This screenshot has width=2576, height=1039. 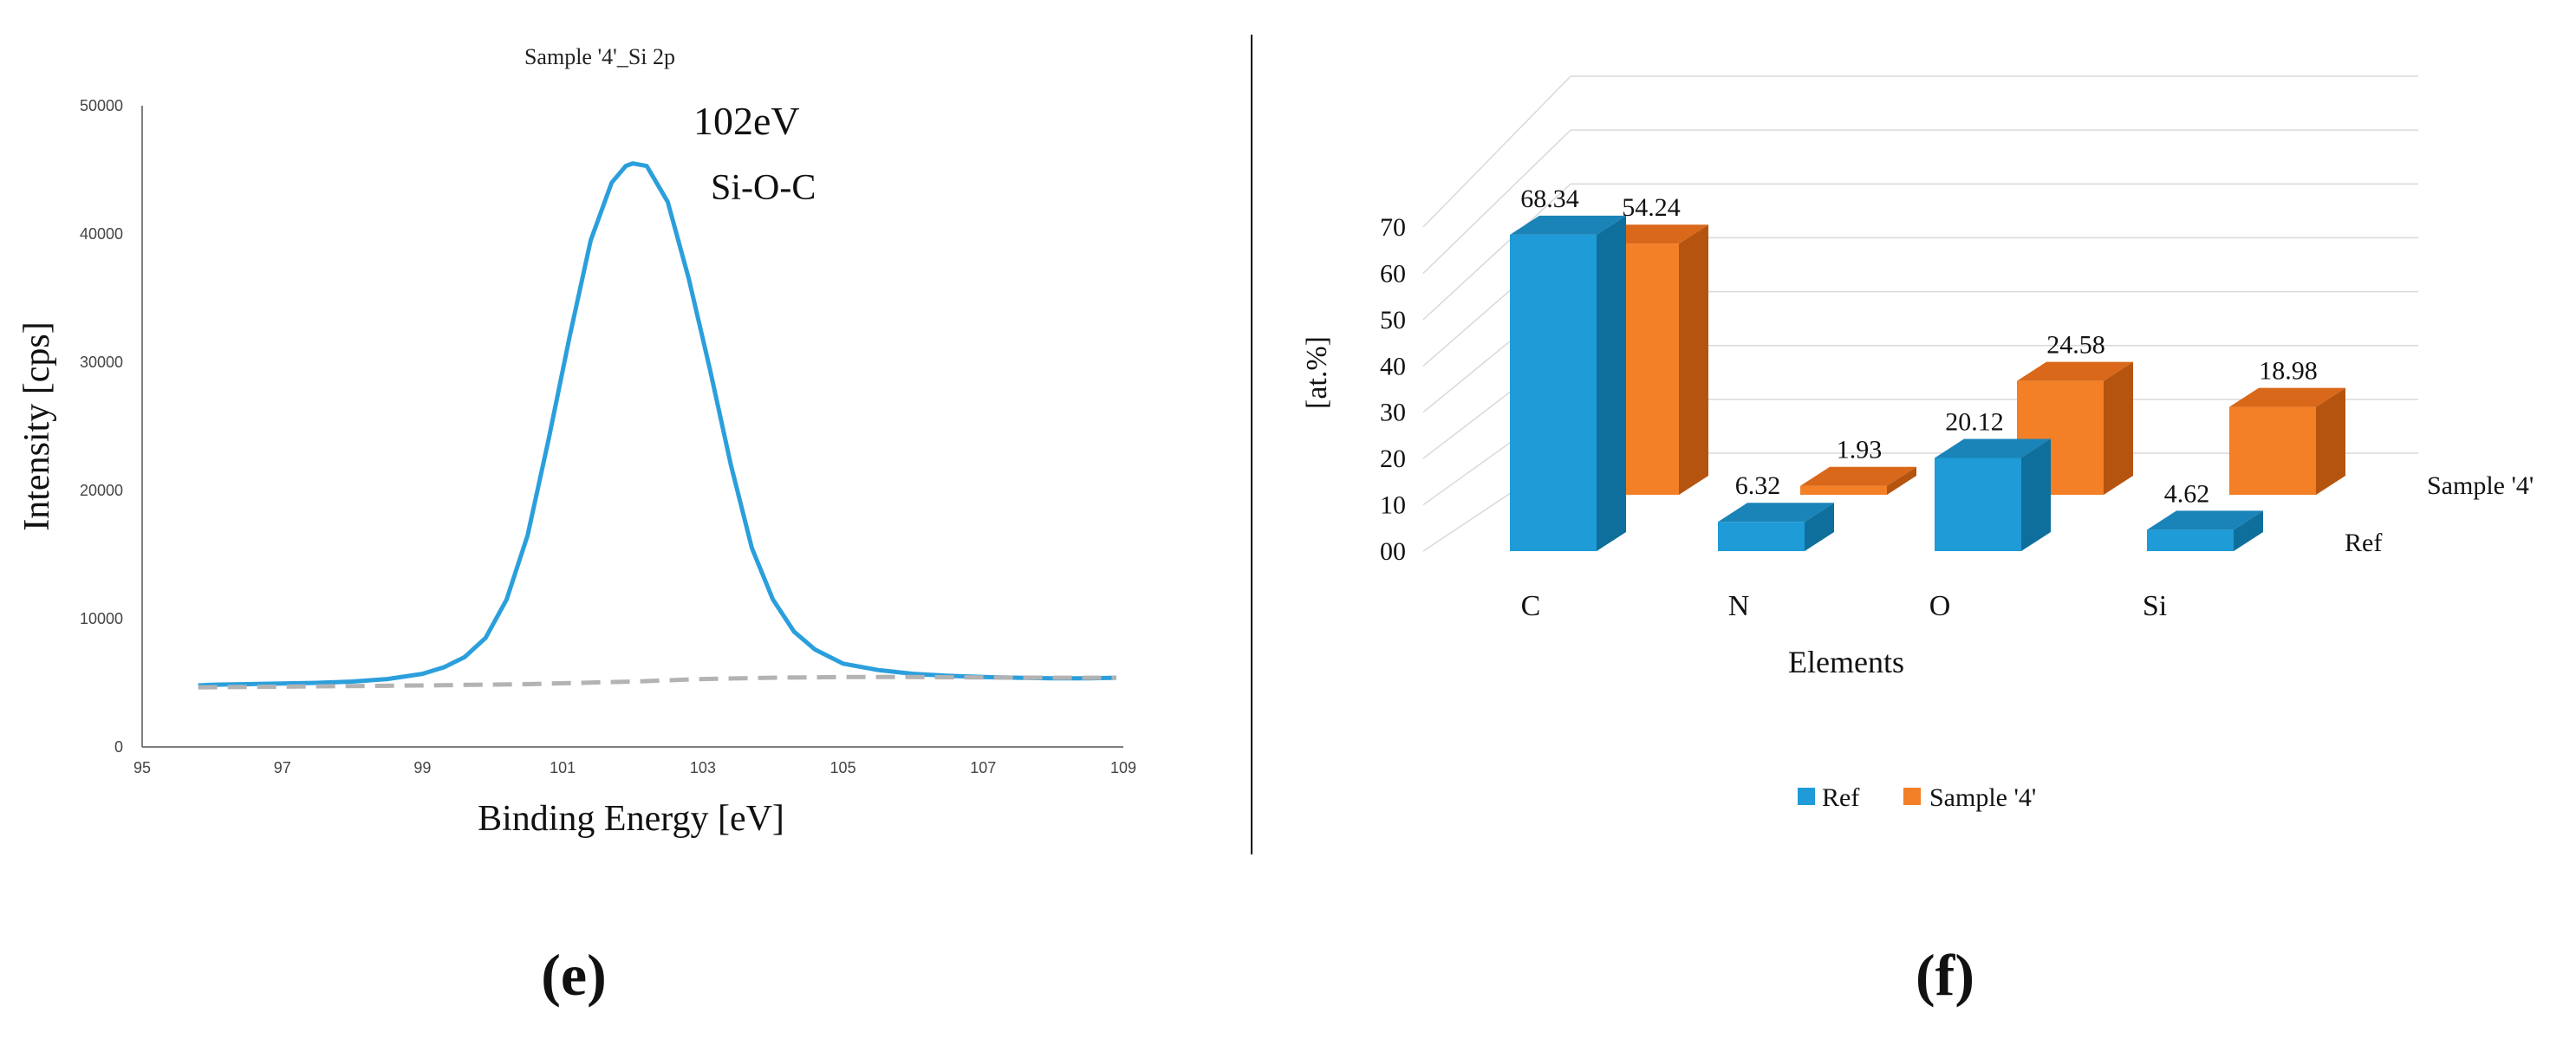 What do you see at coordinates (1123, 768) in the screenshot?
I see `x-tick-label: 109` at bounding box center [1123, 768].